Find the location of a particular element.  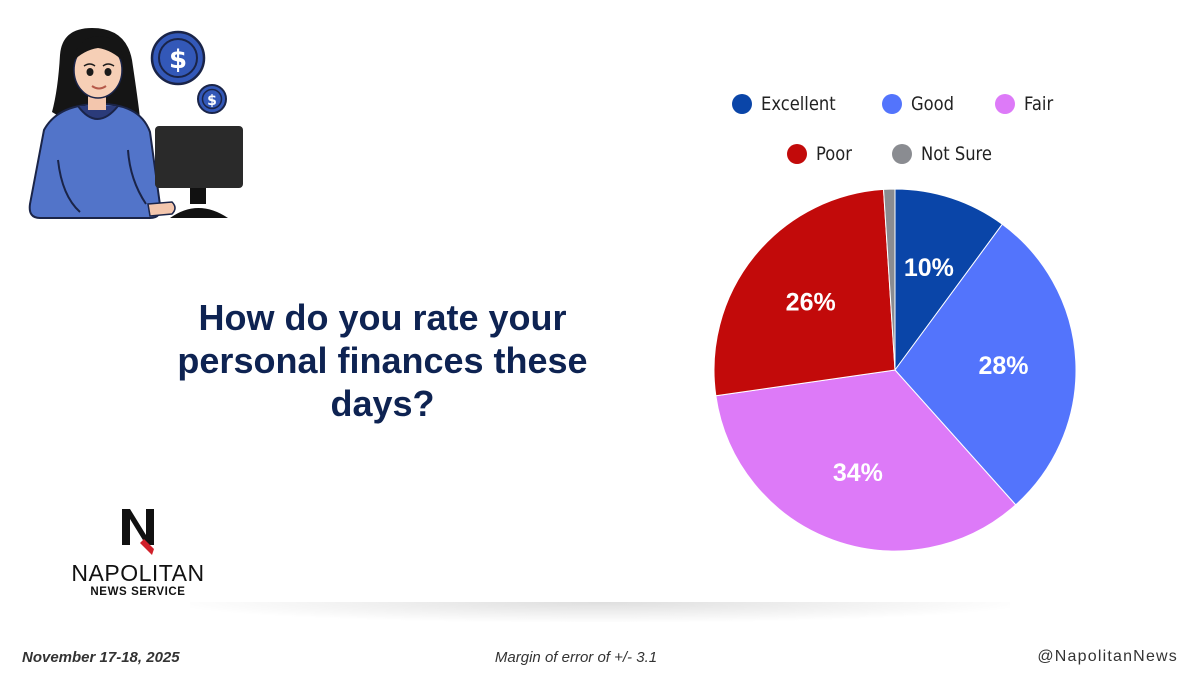

legend-label-good: Good is located at coordinates (932, 104).